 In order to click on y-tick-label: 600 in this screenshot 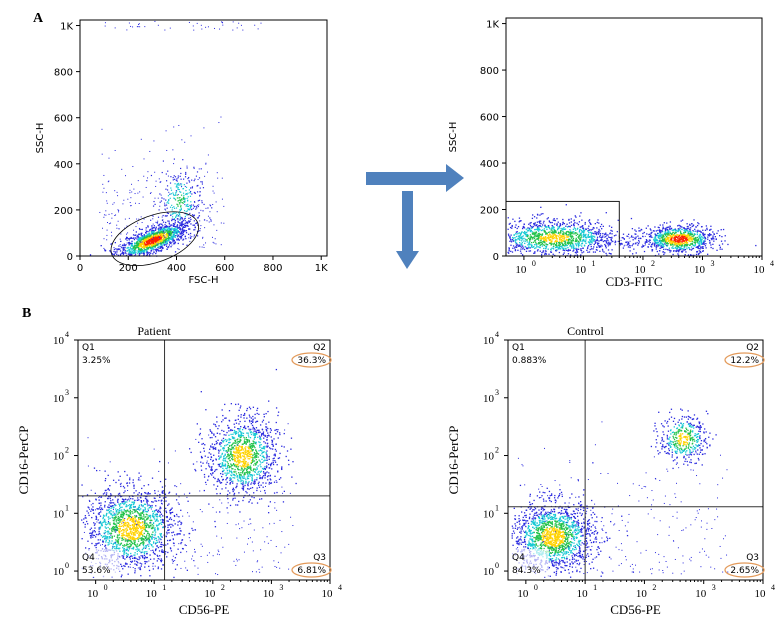, I will do `click(63, 119)`.